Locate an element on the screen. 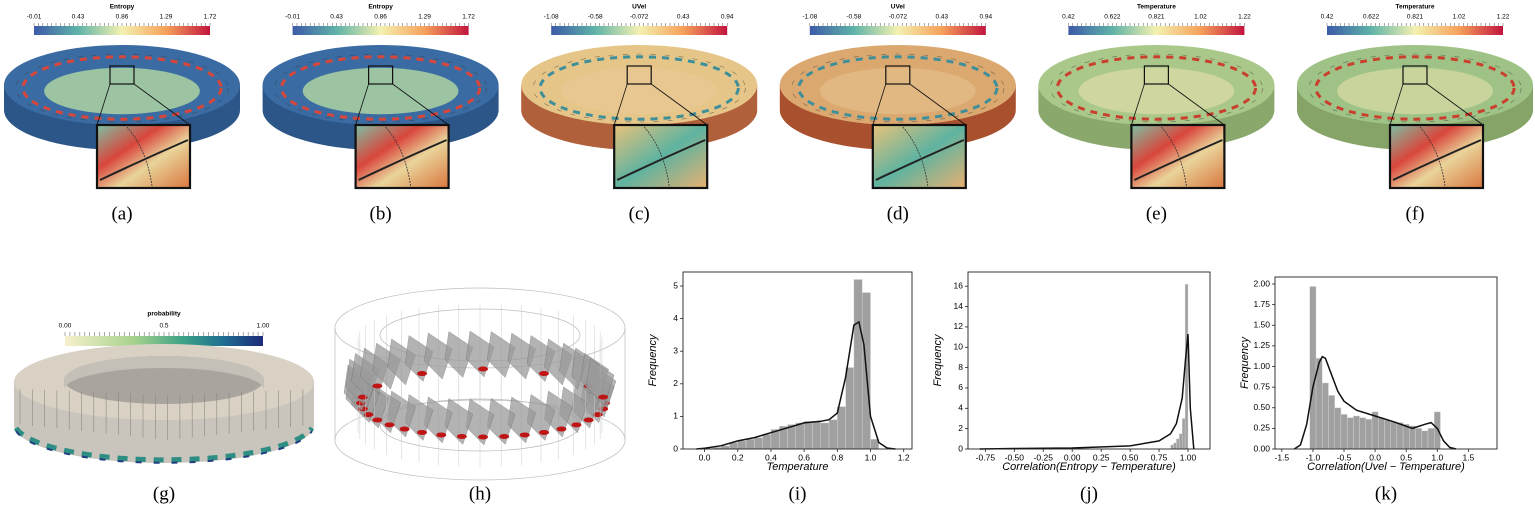 This screenshot has height=512, width=1535. y-tick-label: 1.75 is located at coordinates (1261, 304).